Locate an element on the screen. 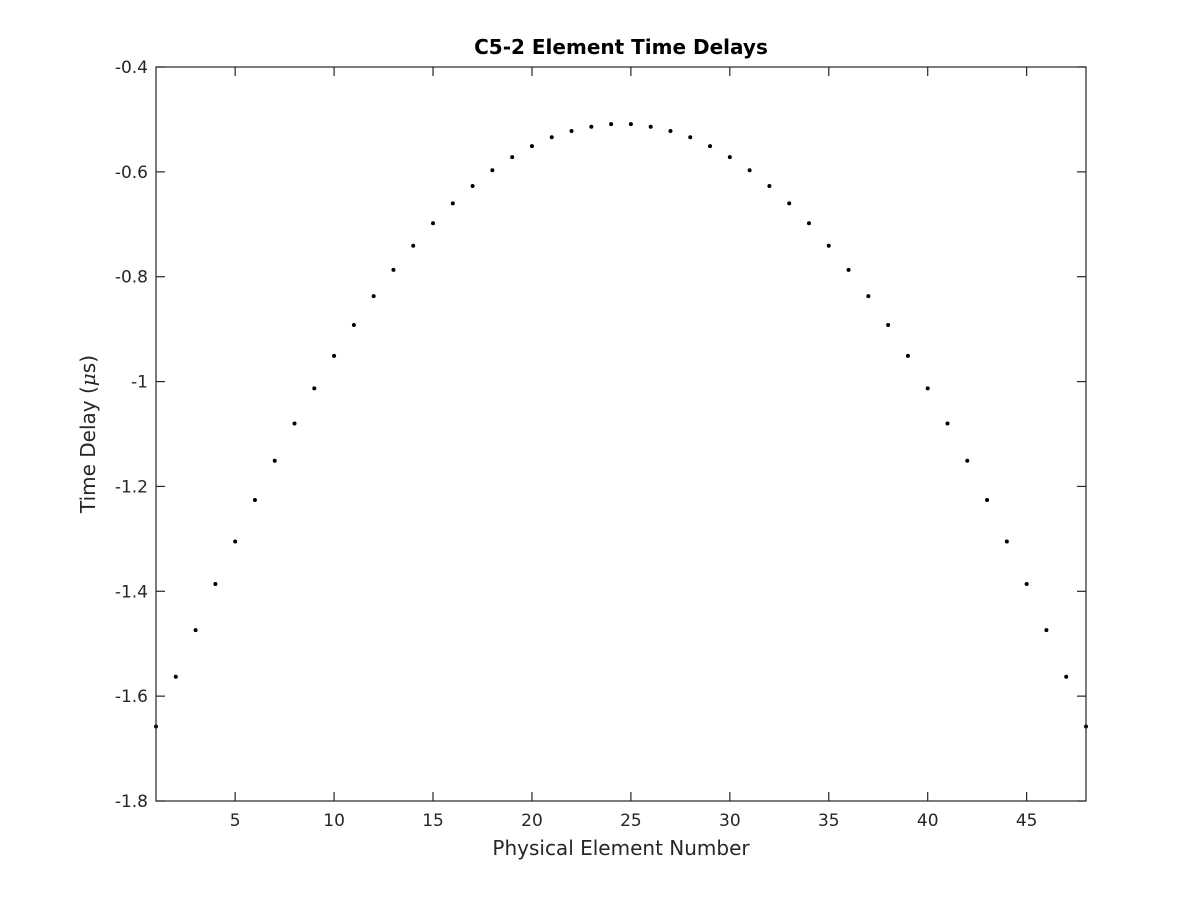  x-tick-label: 45 is located at coordinates (1027, 821).